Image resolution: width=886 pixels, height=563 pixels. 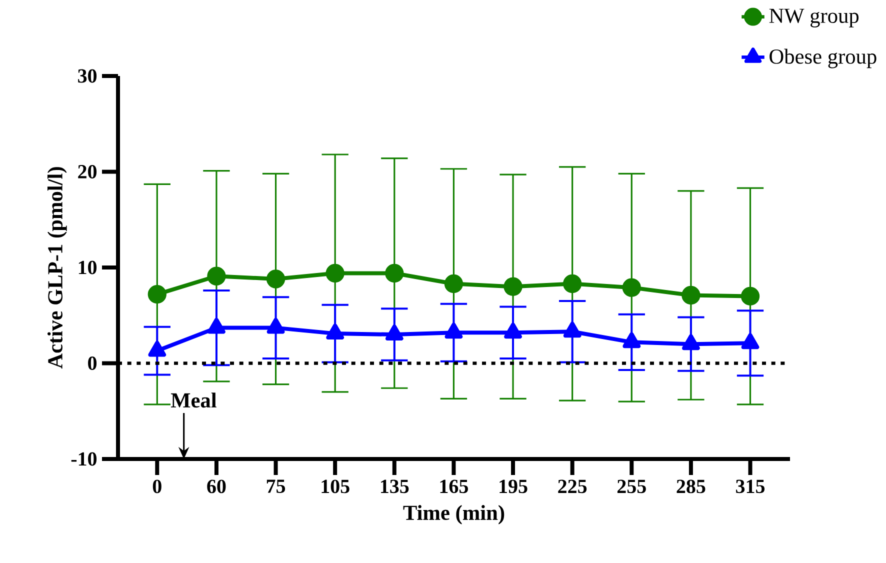 What do you see at coordinates (276, 486) in the screenshot?
I see `x-tick-label: 75` at bounding box center [276, 486].